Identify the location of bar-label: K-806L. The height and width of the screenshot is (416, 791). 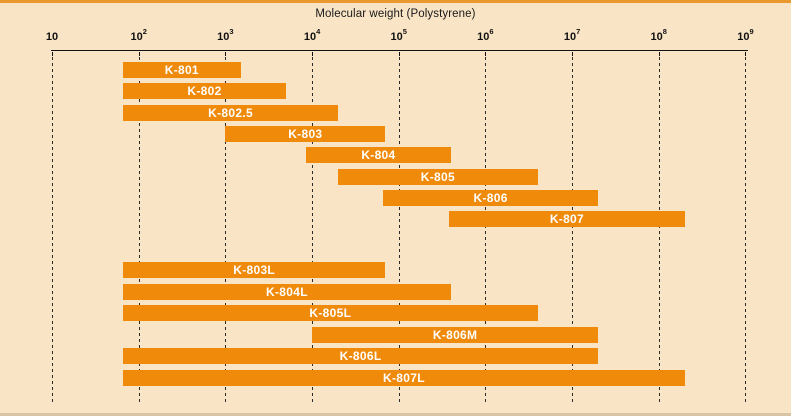
(360, 356).